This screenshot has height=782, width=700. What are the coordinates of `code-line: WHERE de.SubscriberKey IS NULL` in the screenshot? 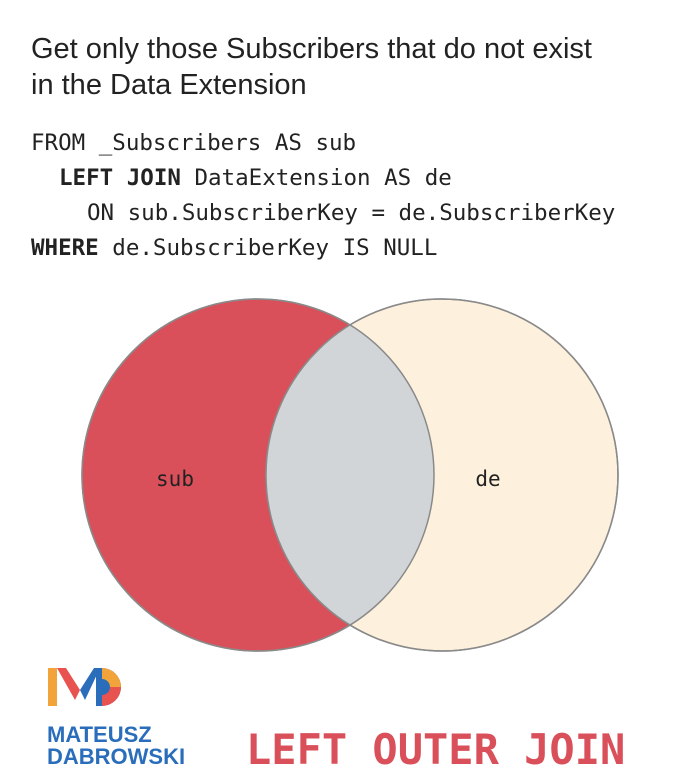 It's located at (234, 248).